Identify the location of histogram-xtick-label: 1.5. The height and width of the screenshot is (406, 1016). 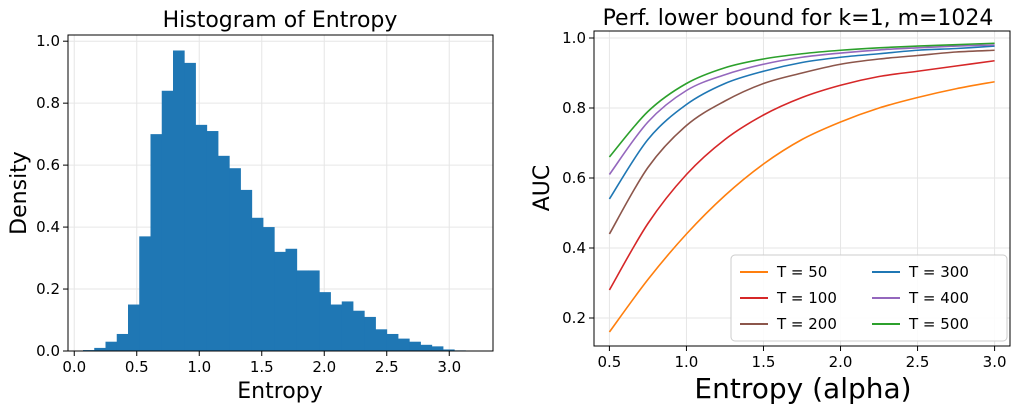
(262, 367).